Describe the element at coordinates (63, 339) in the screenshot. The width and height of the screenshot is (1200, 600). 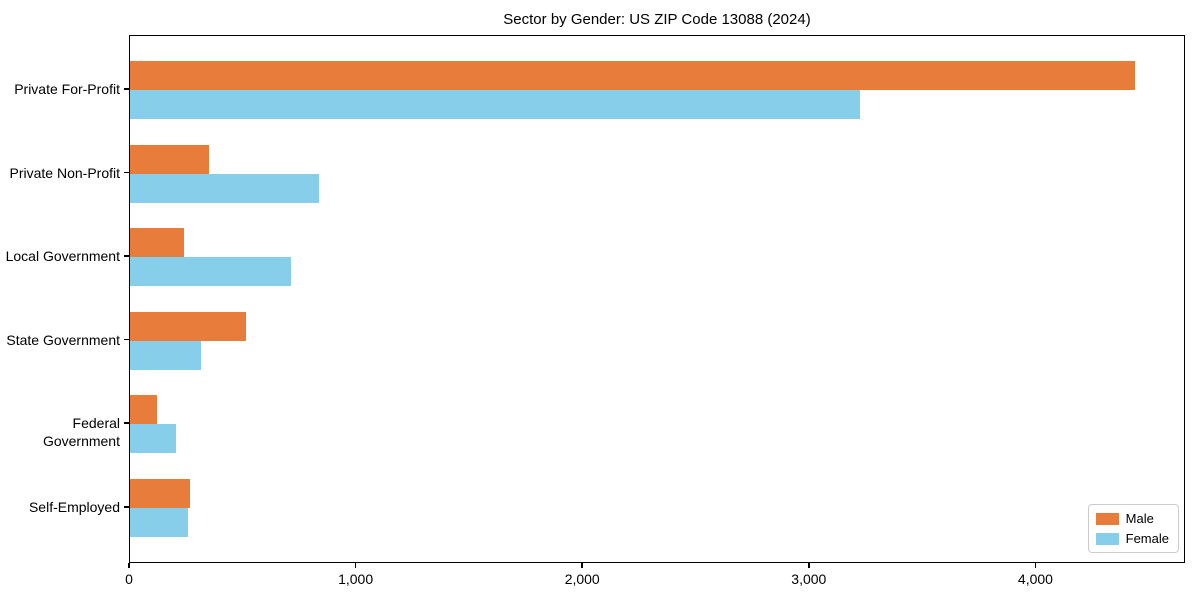
I see `y-axis-label: State Government` at that location.